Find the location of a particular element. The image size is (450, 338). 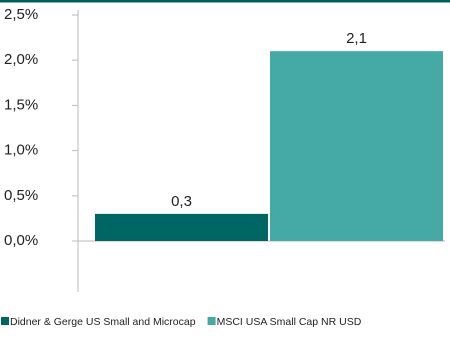

y-tick-label: 1,5% is located at coordinates (21, 104).